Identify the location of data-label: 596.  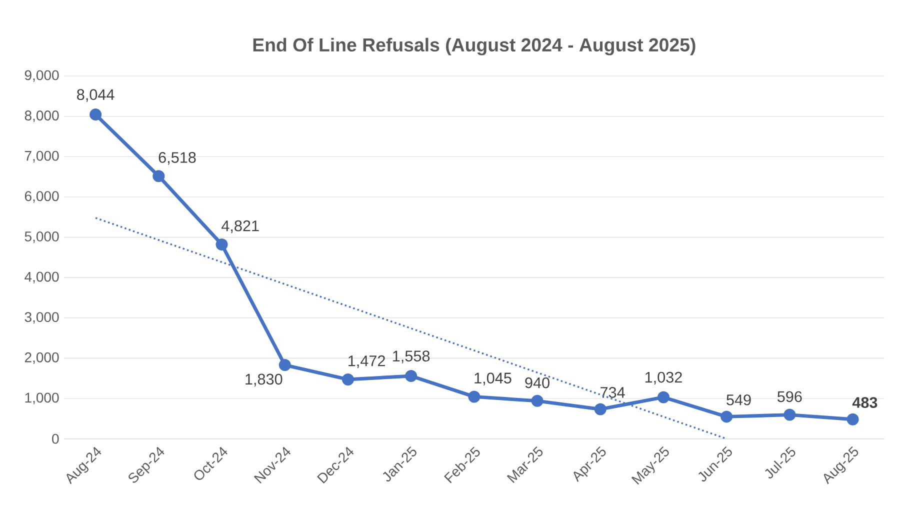
(789, 396).